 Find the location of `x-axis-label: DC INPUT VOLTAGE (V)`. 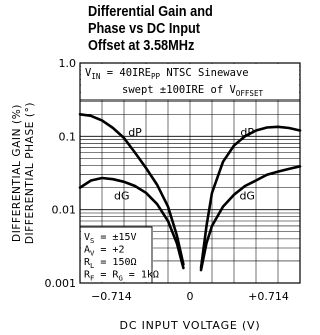

x-axis-label: DC INPUT VOLTAGE (V) is located at coordinates (190, 325).